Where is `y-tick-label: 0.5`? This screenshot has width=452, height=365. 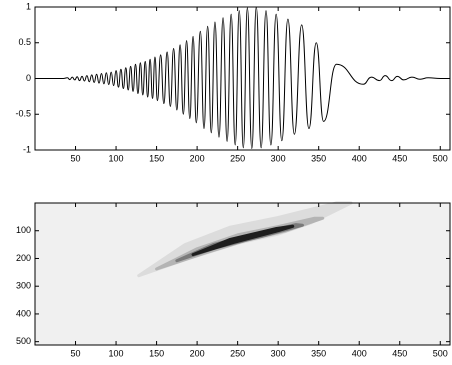
y-tick-label: 0.5 is located at coordinates (24, 42).